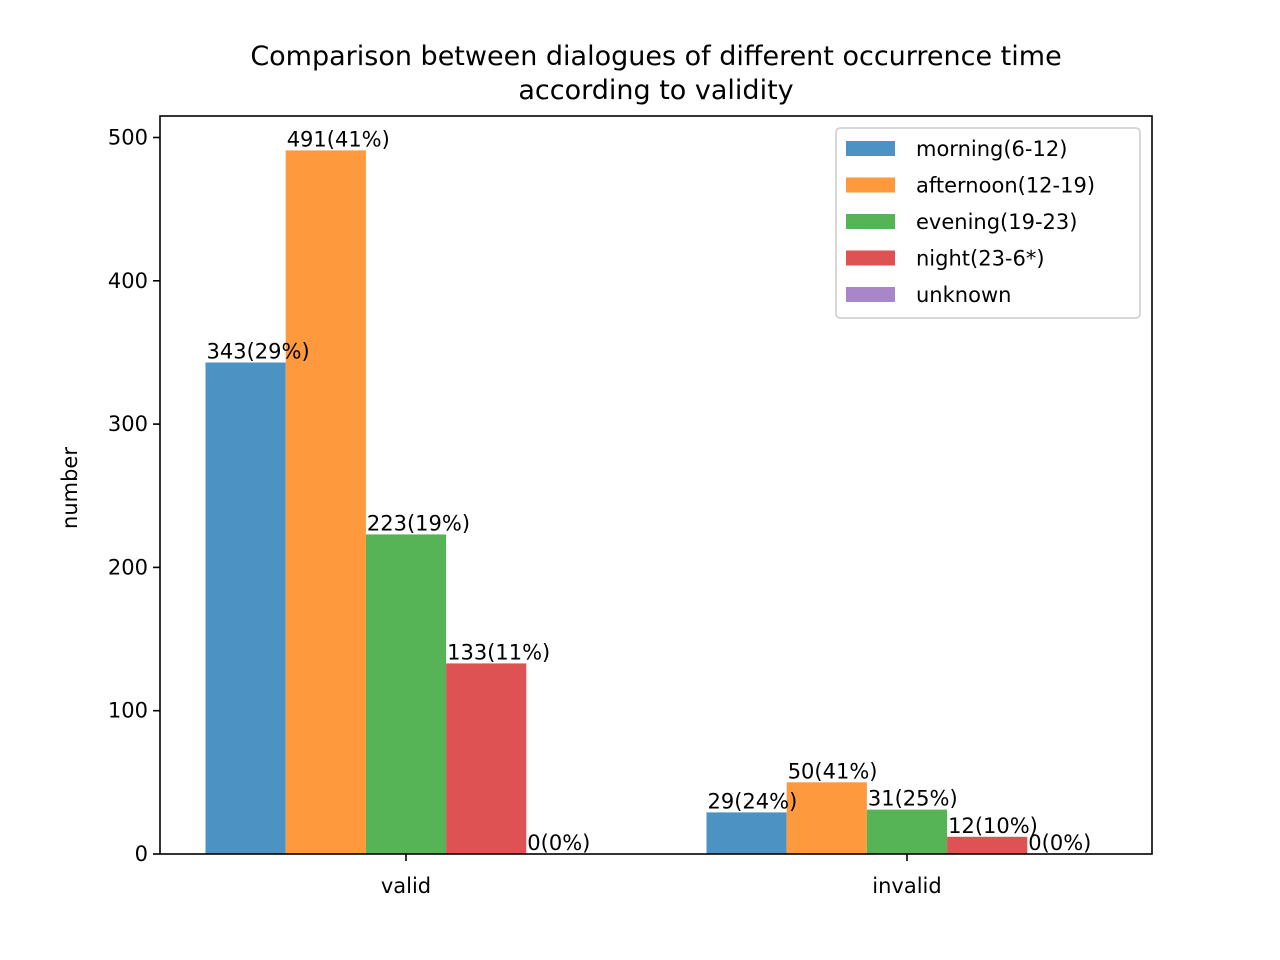  Describe the element at coordinates (753, 801) in the screenshot. I see `data-label-invalid-0: 29(24%)` at that location.